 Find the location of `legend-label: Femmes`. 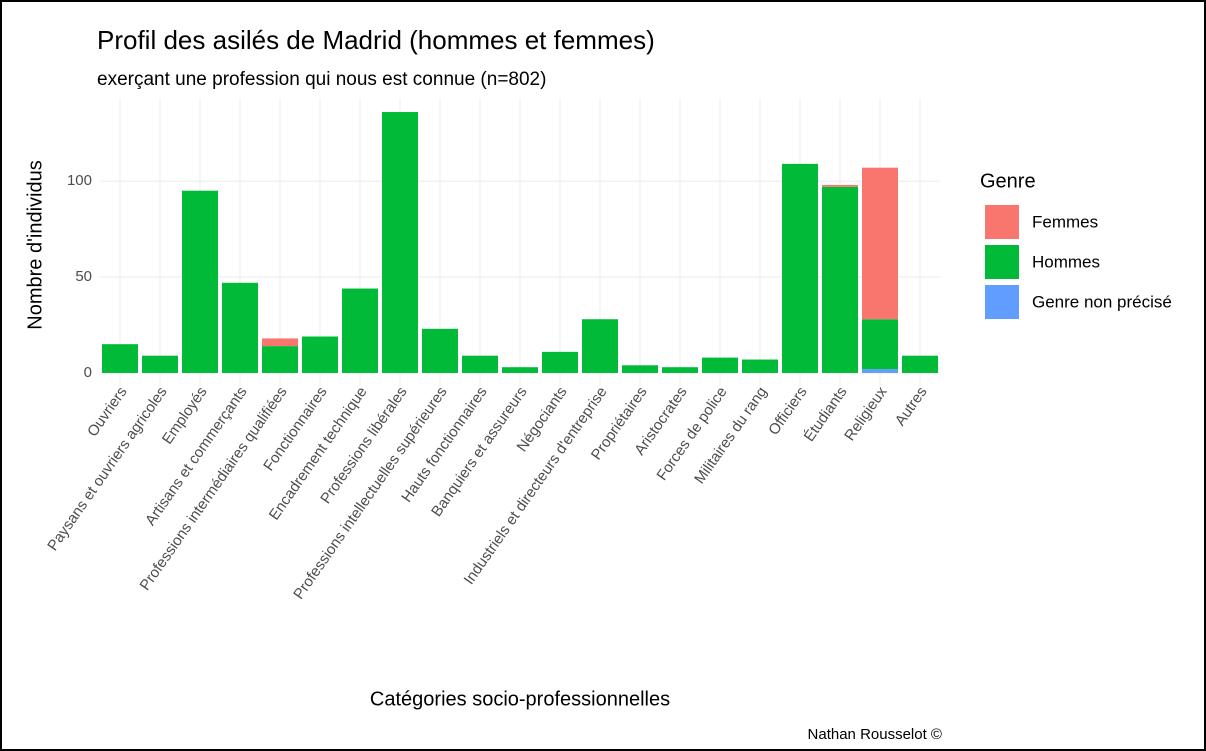

legend-label: Femmes is located at coordinates (1065, 221).